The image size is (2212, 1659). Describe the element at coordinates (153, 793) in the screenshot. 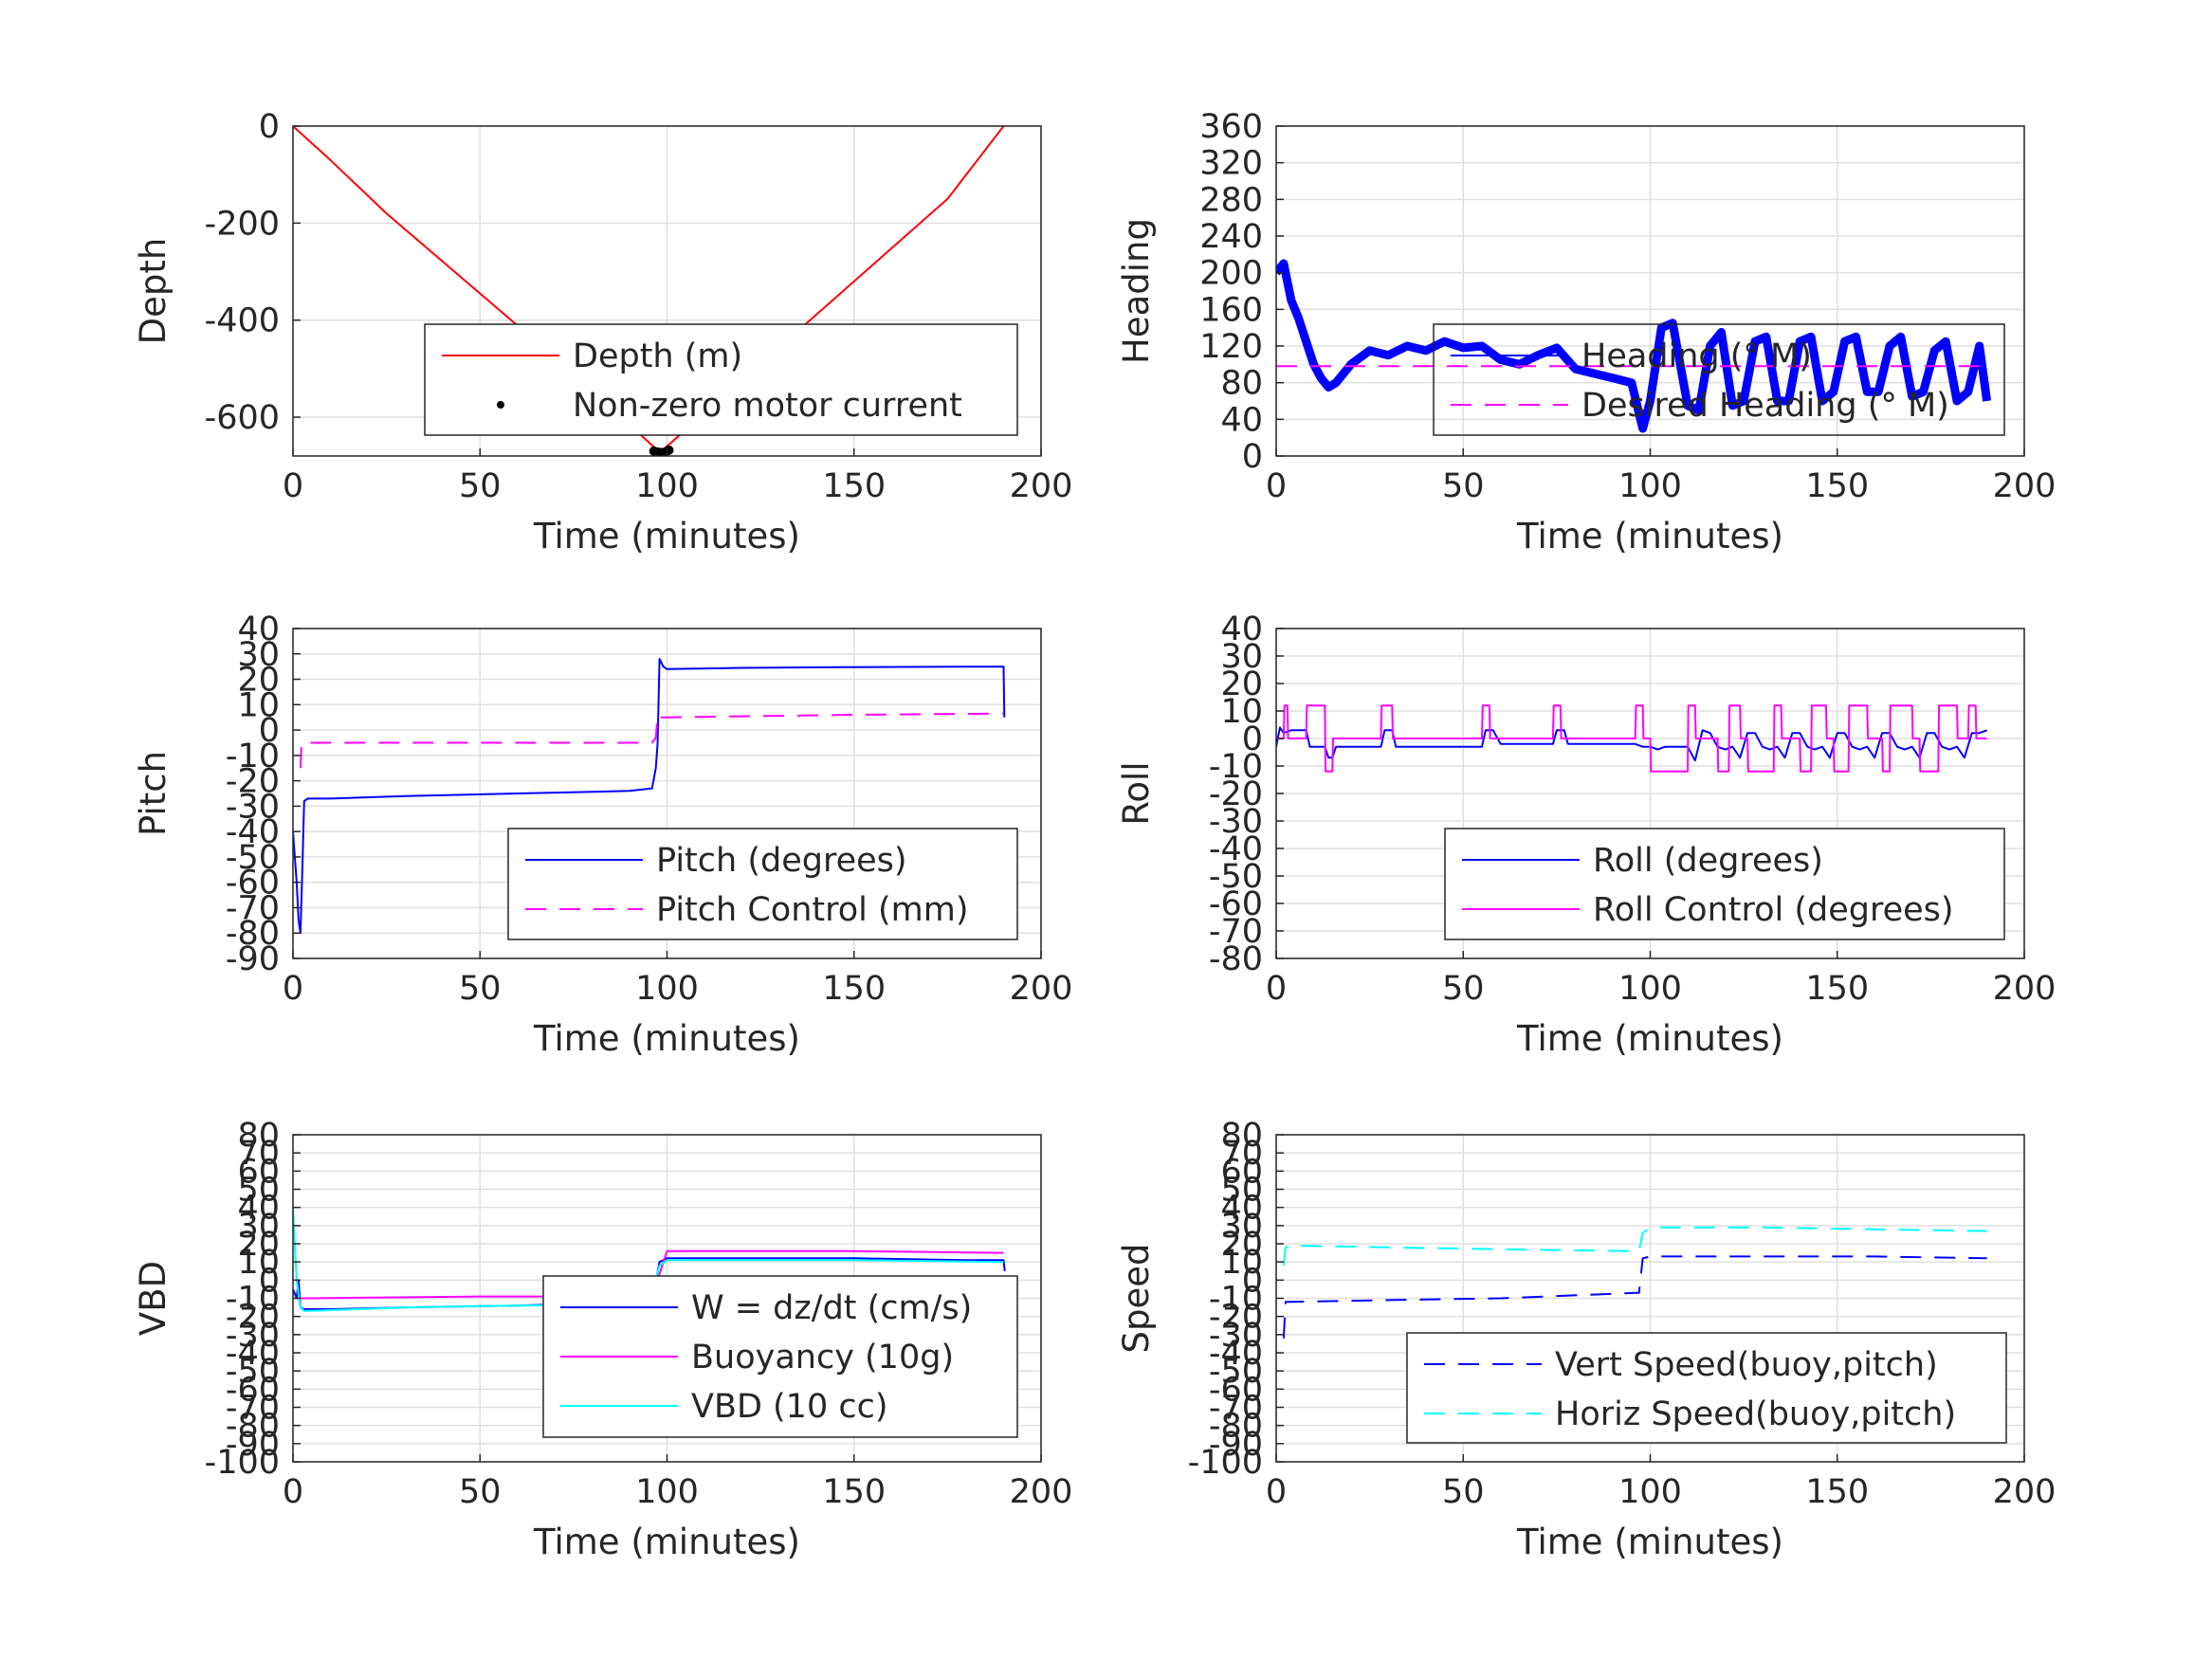

I see `y-axis-label: Pitch` at that location.